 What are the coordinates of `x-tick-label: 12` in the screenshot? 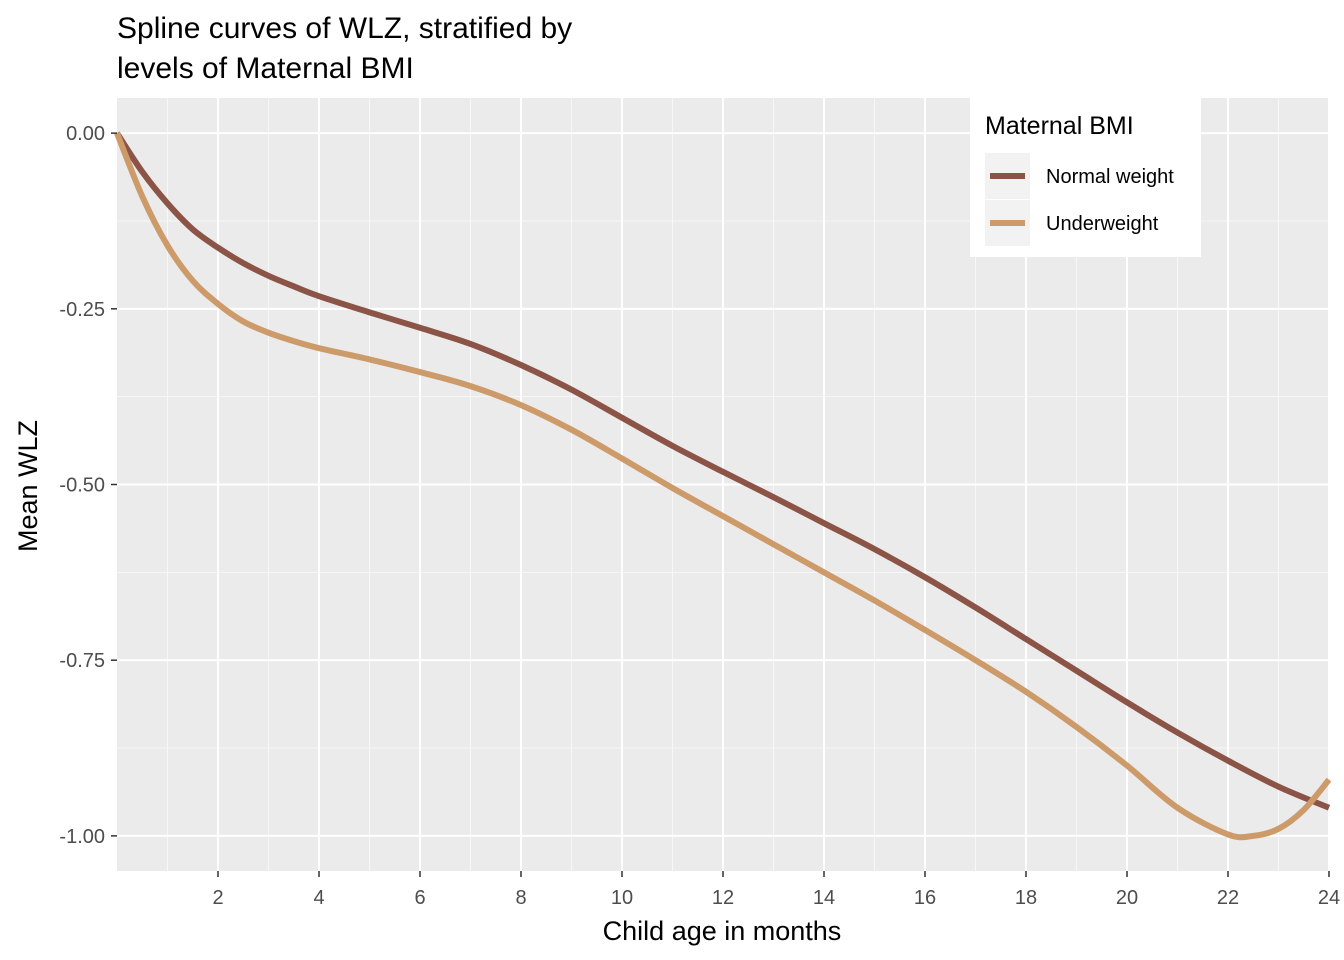 It's located at (723, 898).